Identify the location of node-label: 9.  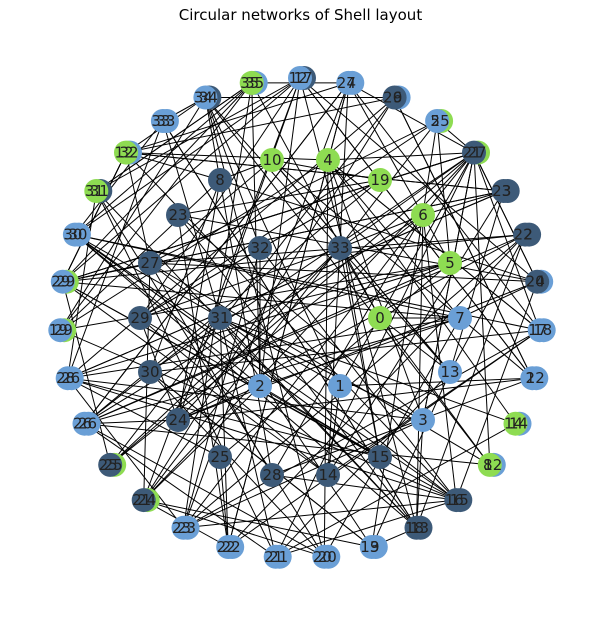
(375, 547).